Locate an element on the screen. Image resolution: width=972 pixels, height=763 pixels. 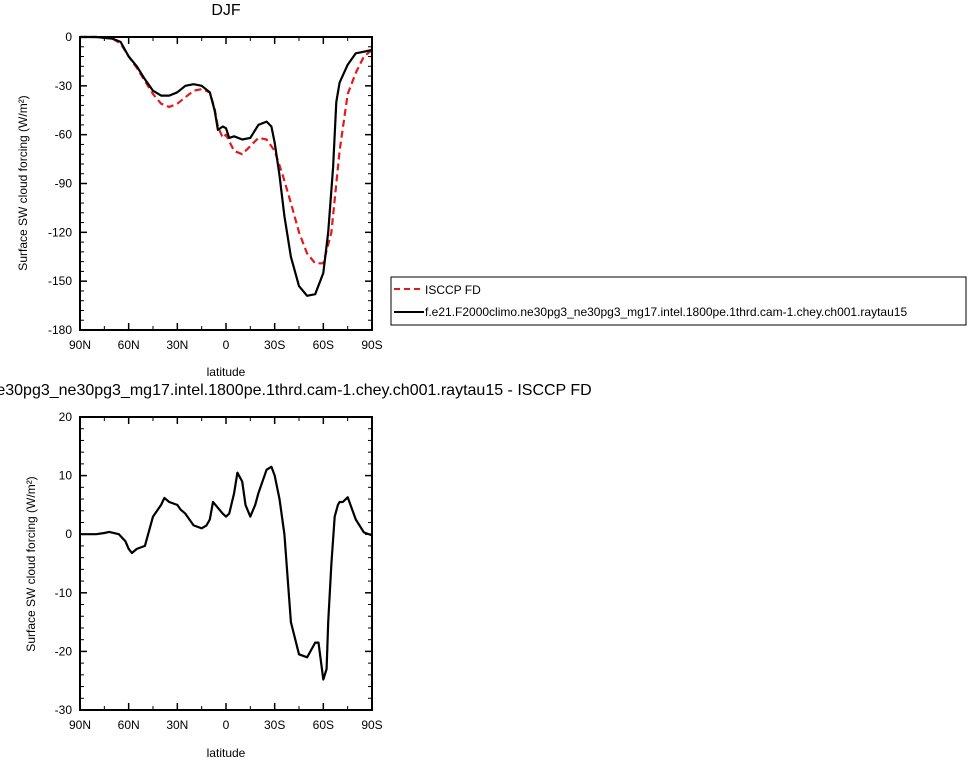
top-x-tick-label: 90N is located at coordinates (80, 345).